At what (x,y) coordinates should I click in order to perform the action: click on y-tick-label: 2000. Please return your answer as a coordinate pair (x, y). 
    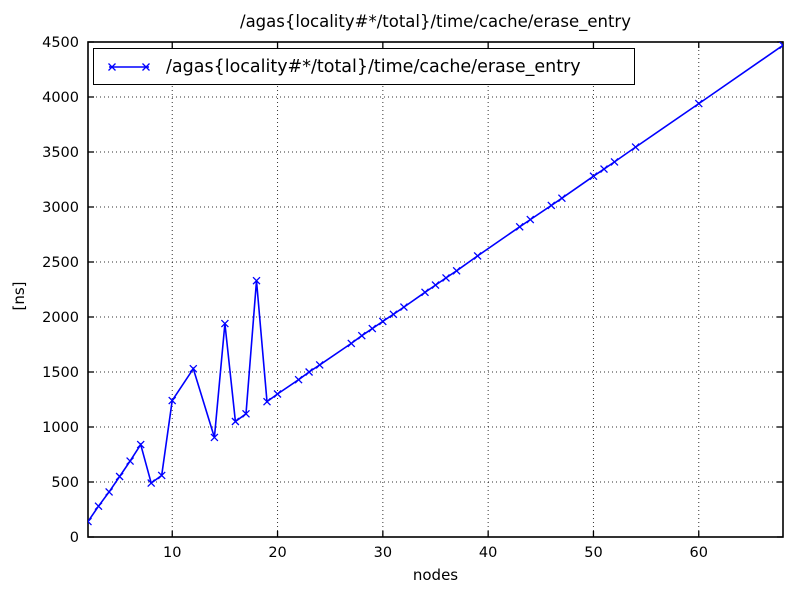
    Looking at the image, I should click on (60, 318).